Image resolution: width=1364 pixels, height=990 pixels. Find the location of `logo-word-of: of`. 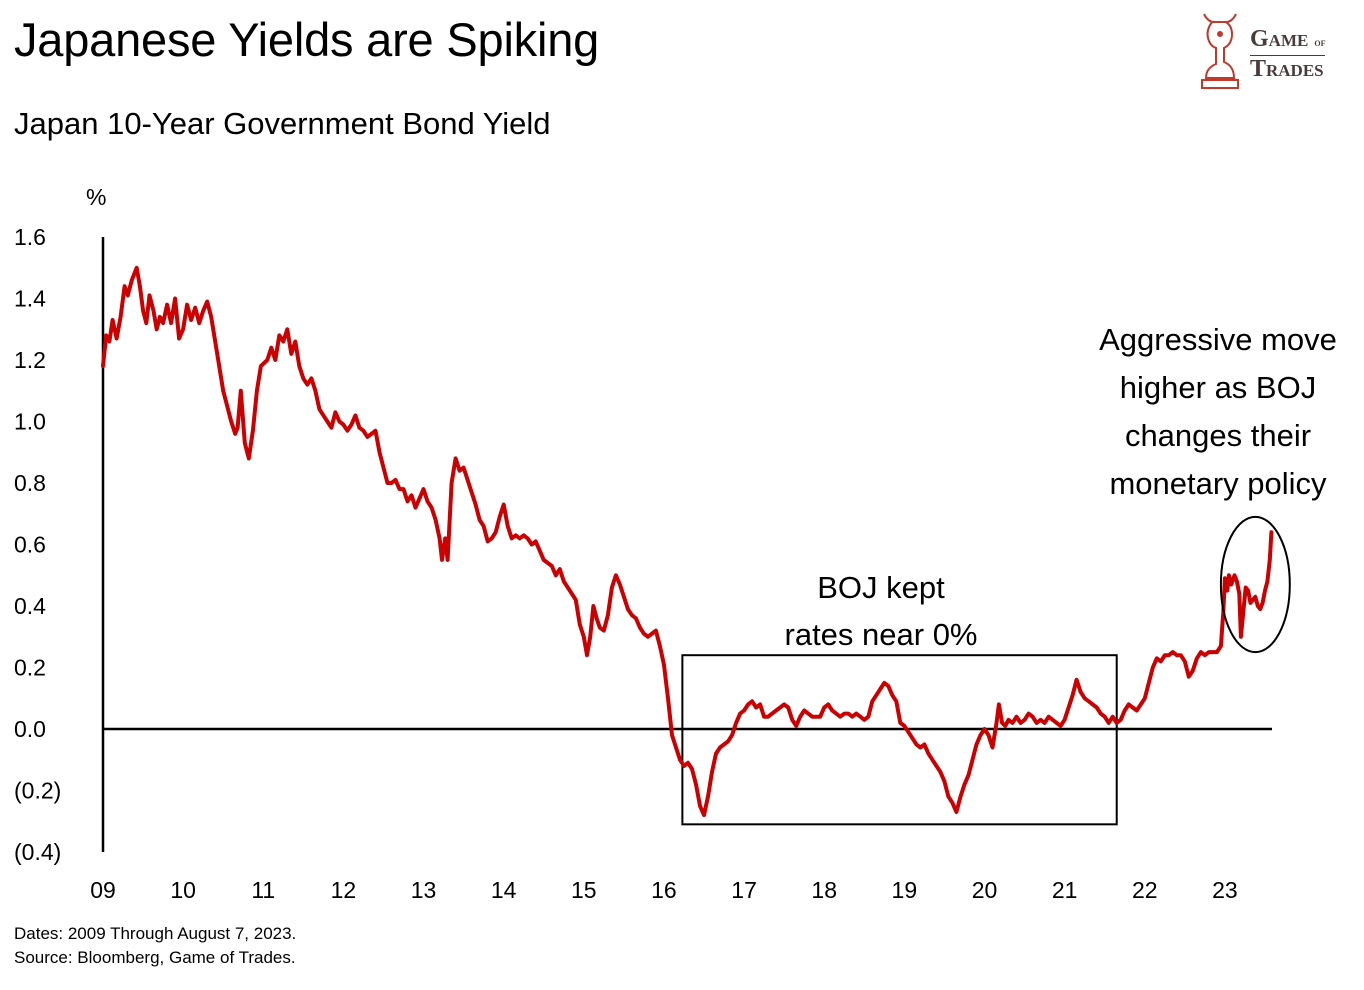

logo-word-of: of is located at coordinates (1320, 42).